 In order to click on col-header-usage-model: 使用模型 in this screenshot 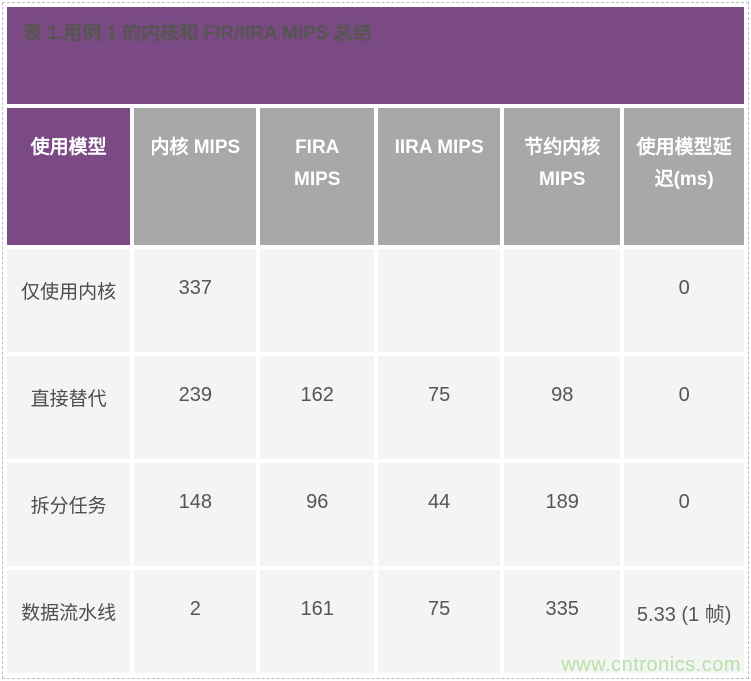, I will do `click(69, 176)`.